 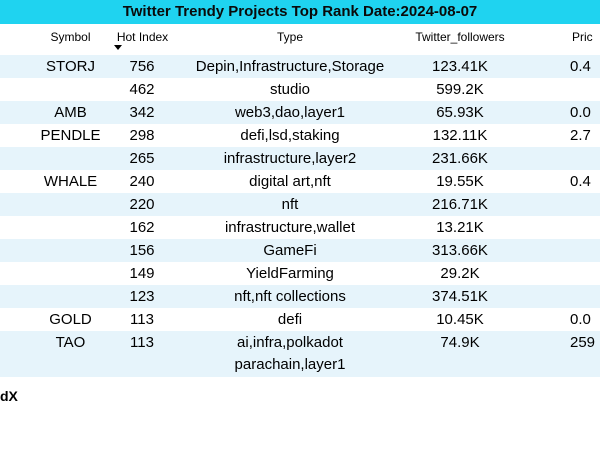 What do you see at coordinates (290, 89) in the screenshot?
I see `type-cell: studio` at bounding box center [290, 89].